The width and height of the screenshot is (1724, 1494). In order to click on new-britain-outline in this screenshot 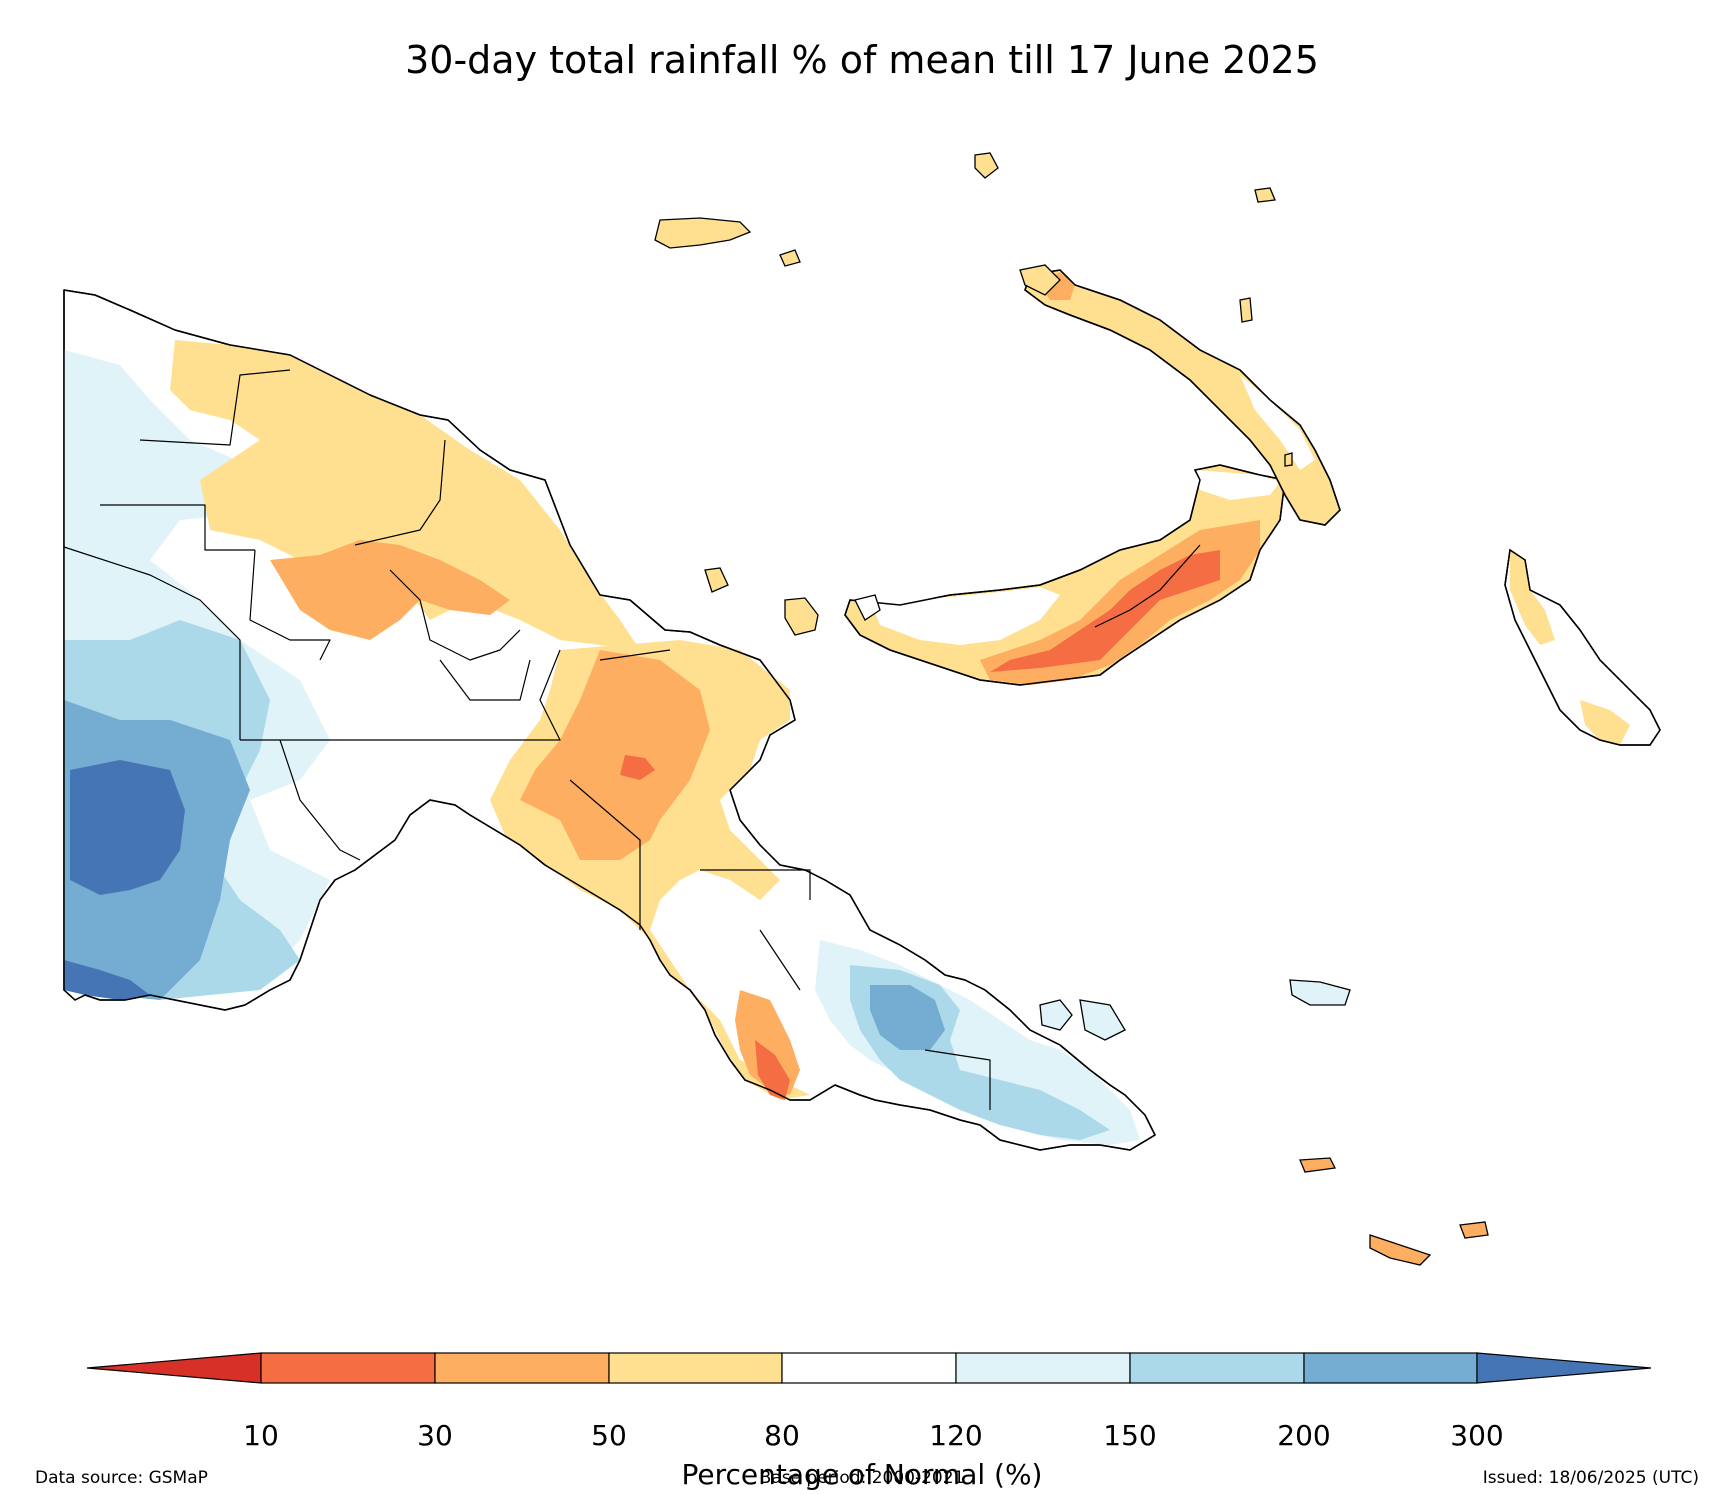, I will do `click(1065, 575)`.